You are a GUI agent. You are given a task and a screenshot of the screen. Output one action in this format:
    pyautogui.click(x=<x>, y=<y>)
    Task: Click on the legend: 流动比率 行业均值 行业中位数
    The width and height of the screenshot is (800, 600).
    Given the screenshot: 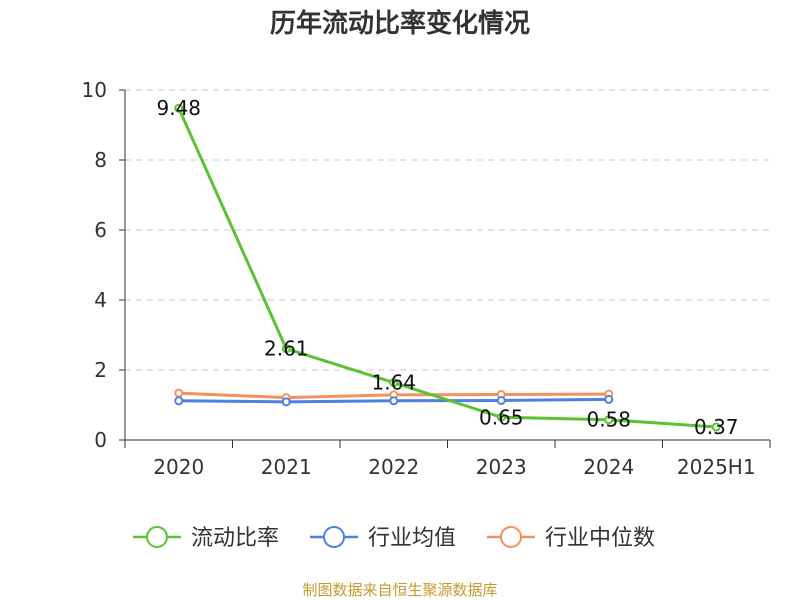 What is the action you would take?
    pyautogui.click(x=394, y=538)
    